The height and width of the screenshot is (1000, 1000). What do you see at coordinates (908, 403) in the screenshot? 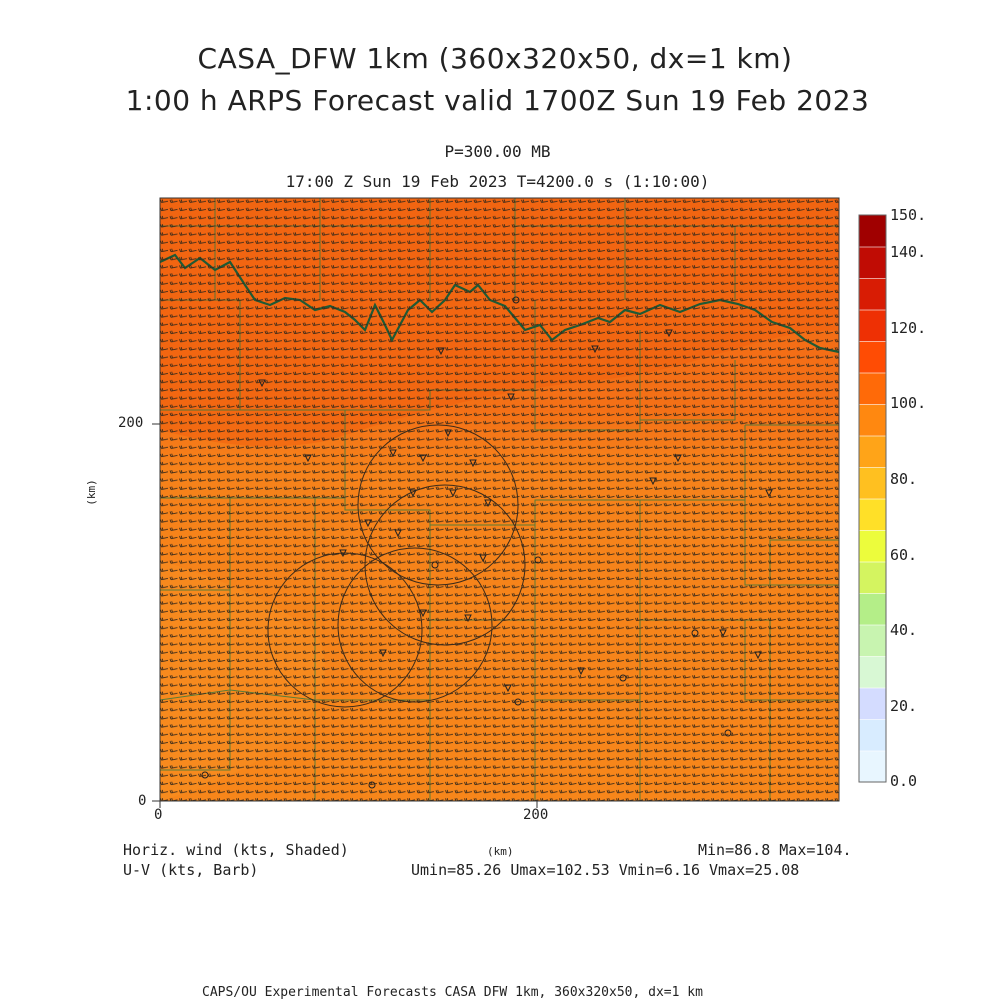
I see `colorbar-label-100: 100.` at bounding box center [908, 403].